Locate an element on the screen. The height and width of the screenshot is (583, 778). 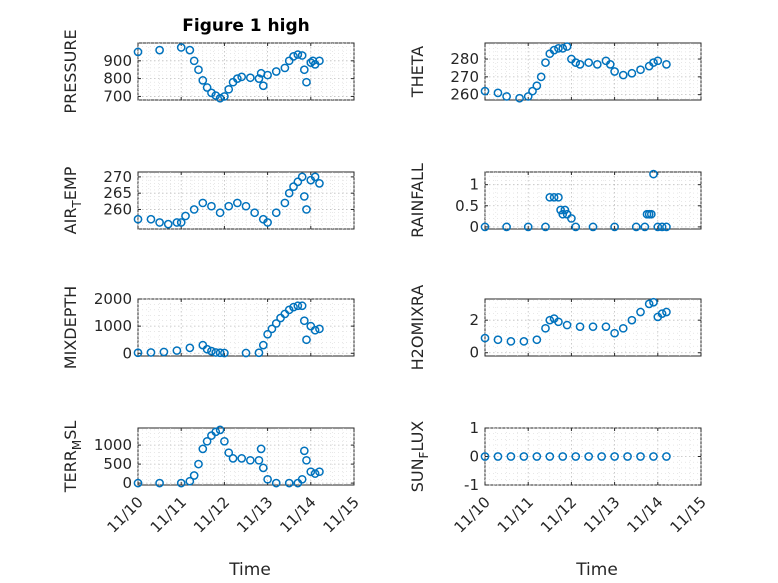
y-tick-label: 280 is located at coordinates (464, 59).